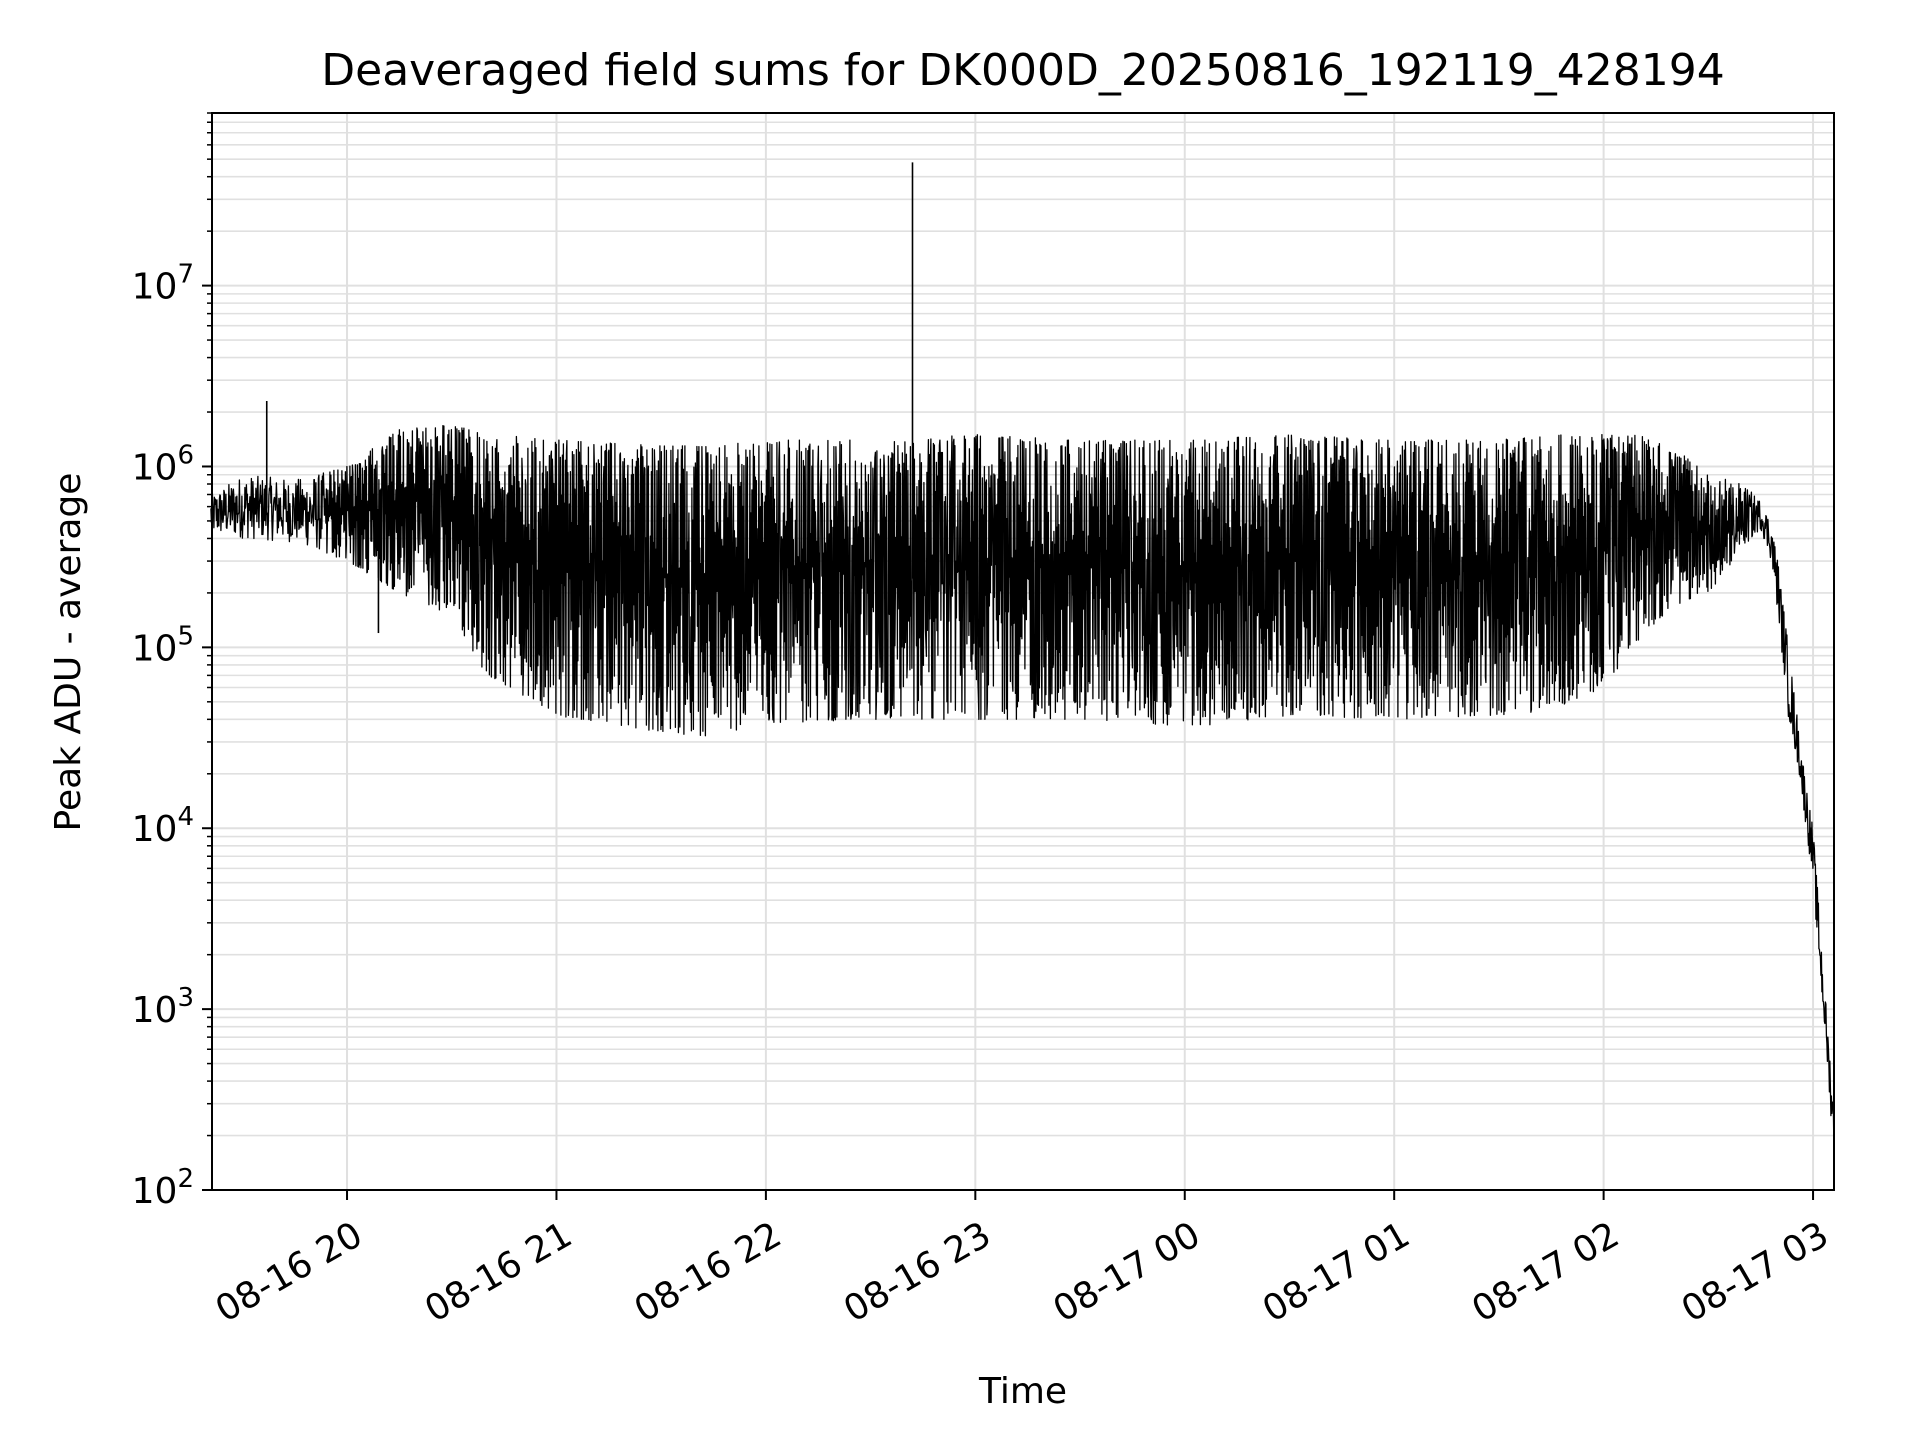 This screenshot has width=1920, height=1444. Describe the element at coordinates (185, 998) in the screenshot. I see `y-tick-label-exponent: 3` at that location.